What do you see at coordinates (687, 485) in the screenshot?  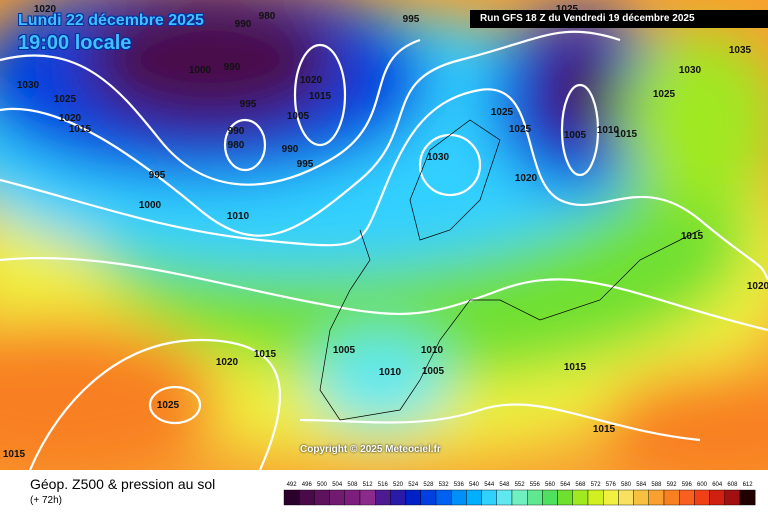 I see `scale-label: 596` at bounding box center [687, 485].